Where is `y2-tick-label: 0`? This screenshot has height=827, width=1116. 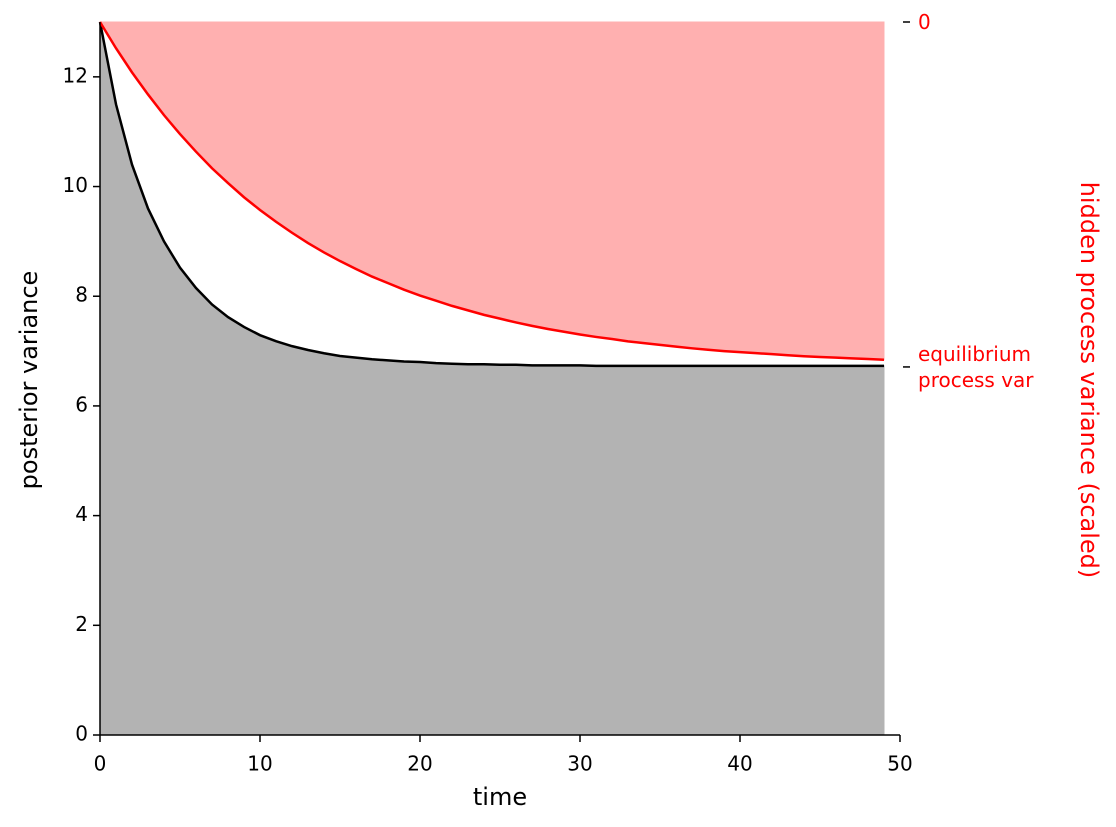 y2-tick-label: 0 is located at coordinates (924, 22).